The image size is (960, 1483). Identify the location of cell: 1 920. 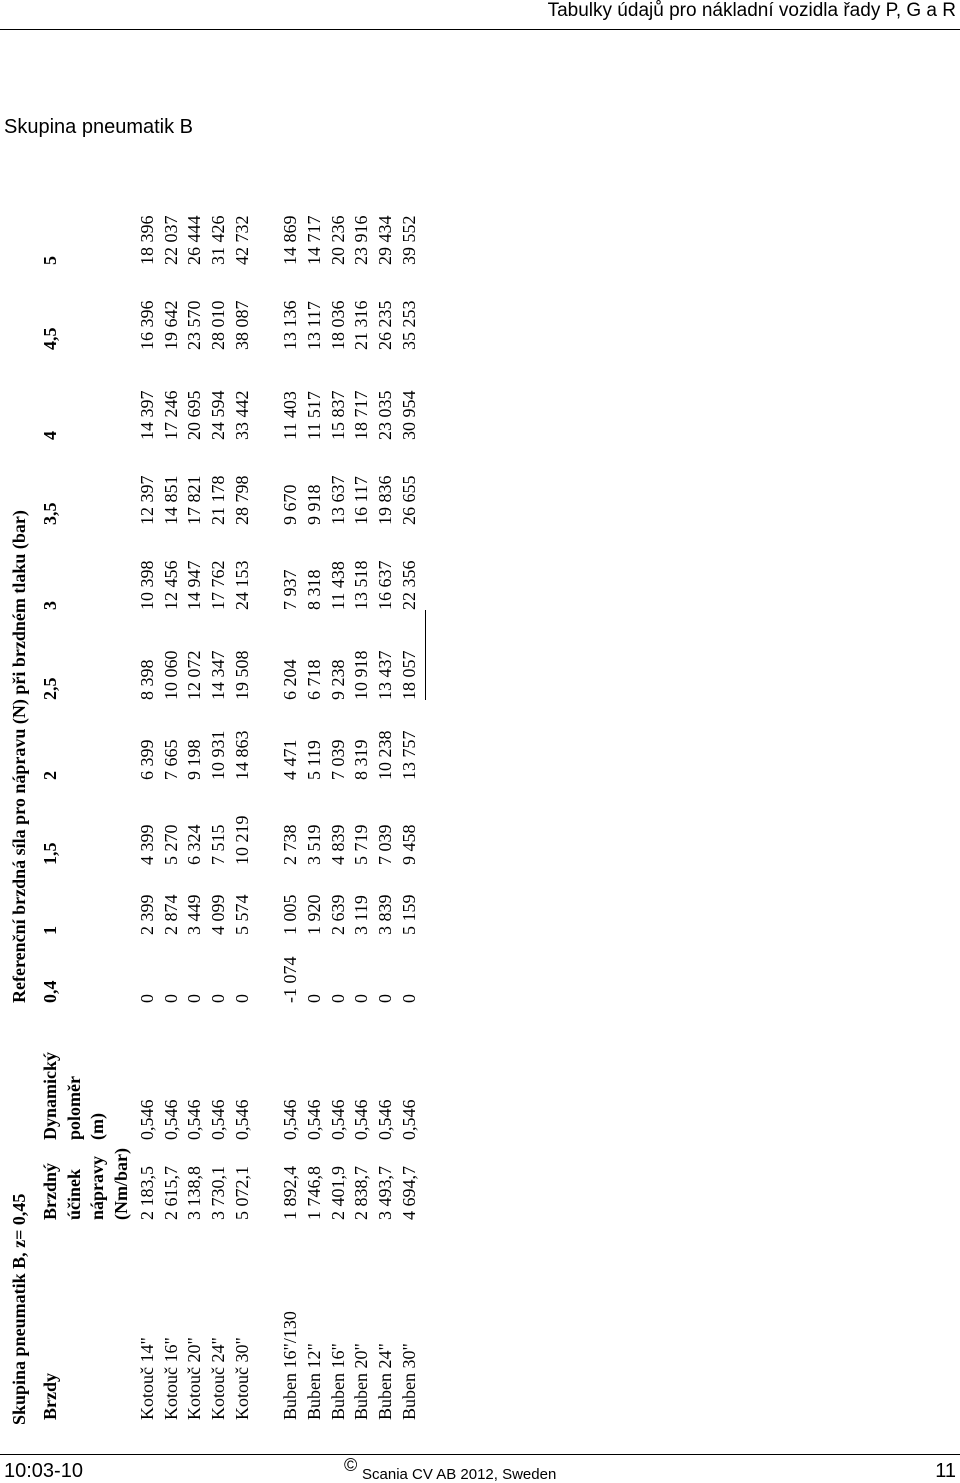
(314, 915).